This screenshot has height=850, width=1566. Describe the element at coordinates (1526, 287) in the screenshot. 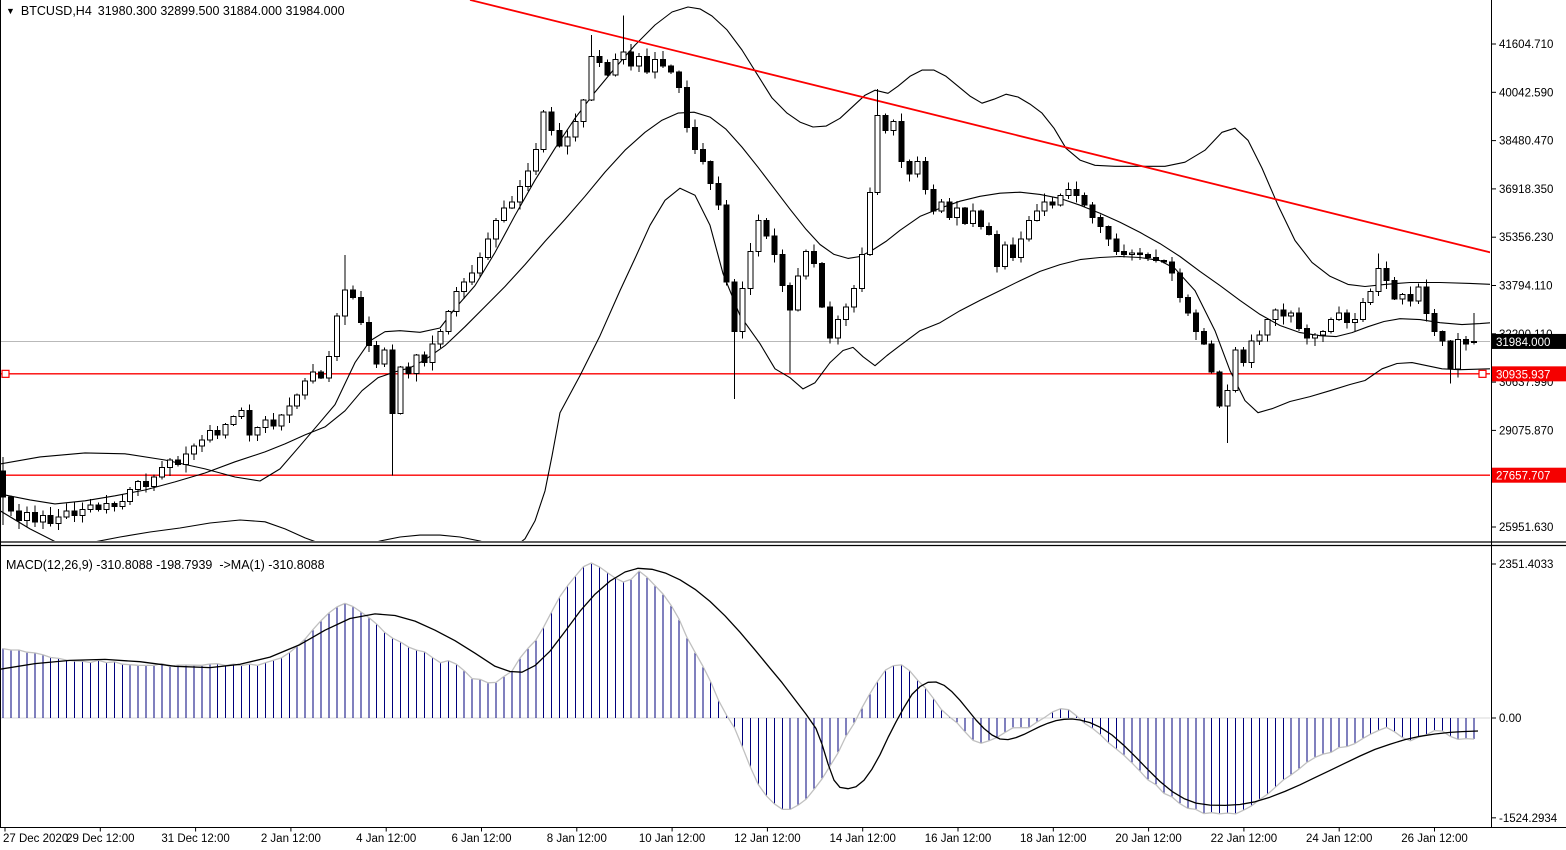

I see `price-tick-label: 33794.110` at that location.